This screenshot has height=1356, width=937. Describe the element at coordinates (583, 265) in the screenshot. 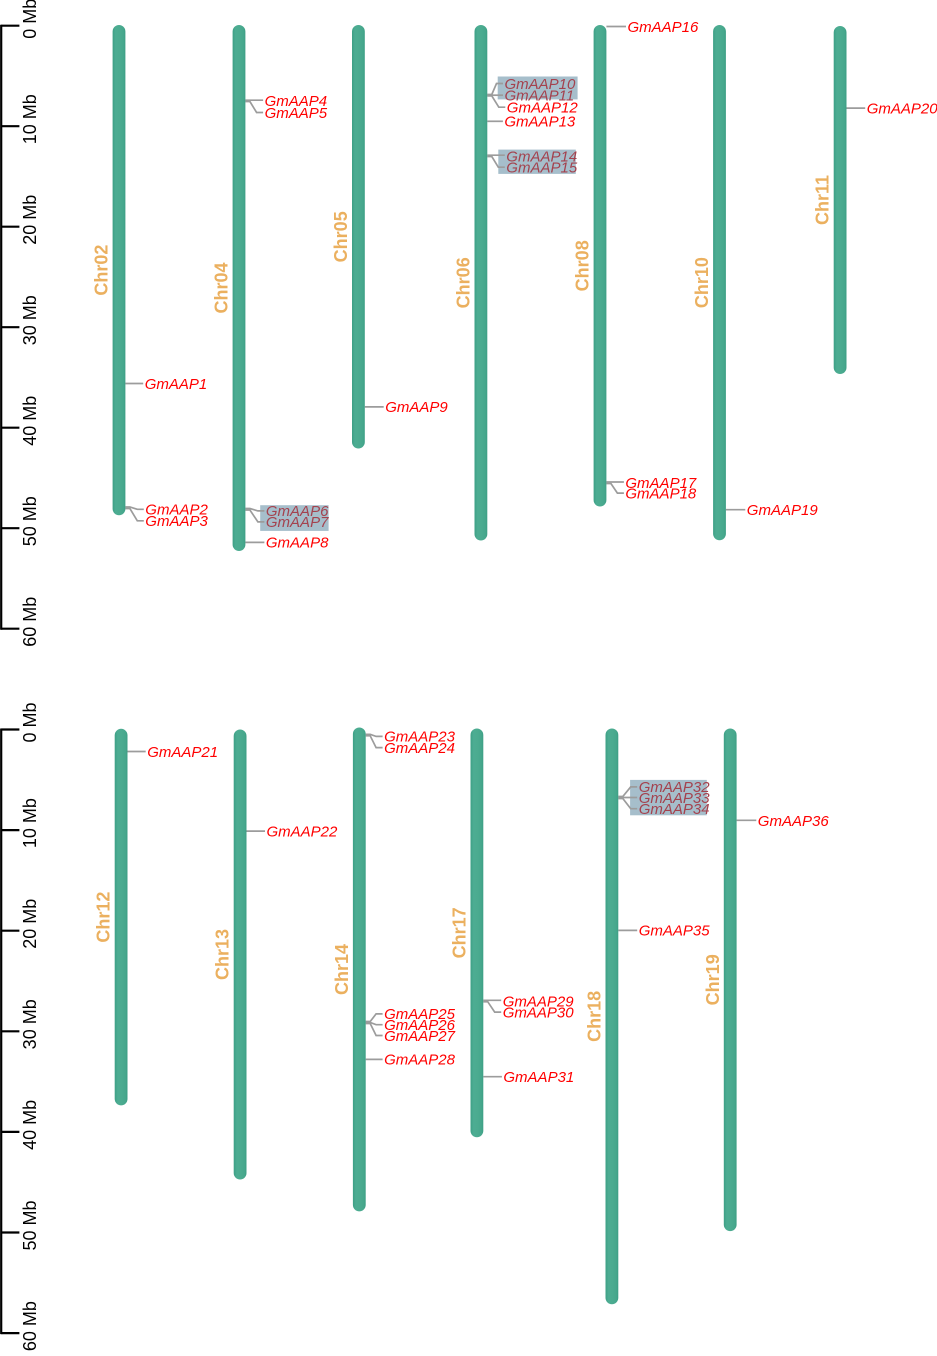

I see `svg-text: Chr08` at that location.